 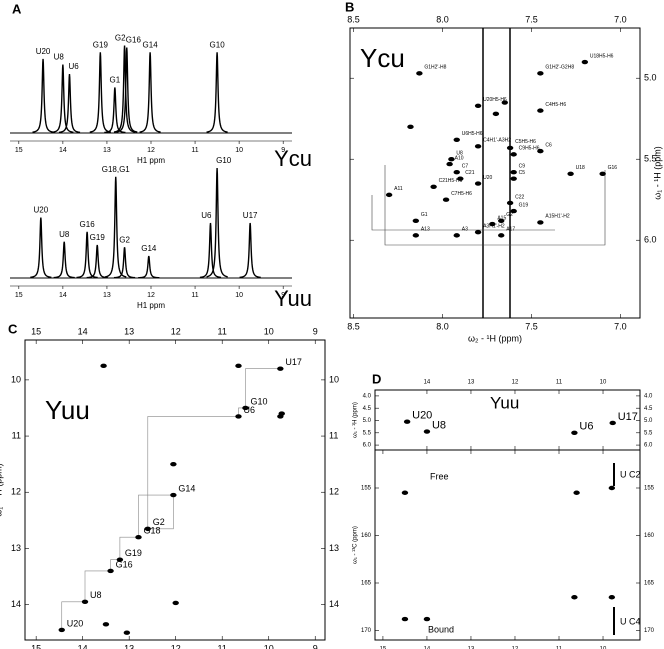 I want to click on peak-label: C5H5-H6, so click(x=525, y=142).